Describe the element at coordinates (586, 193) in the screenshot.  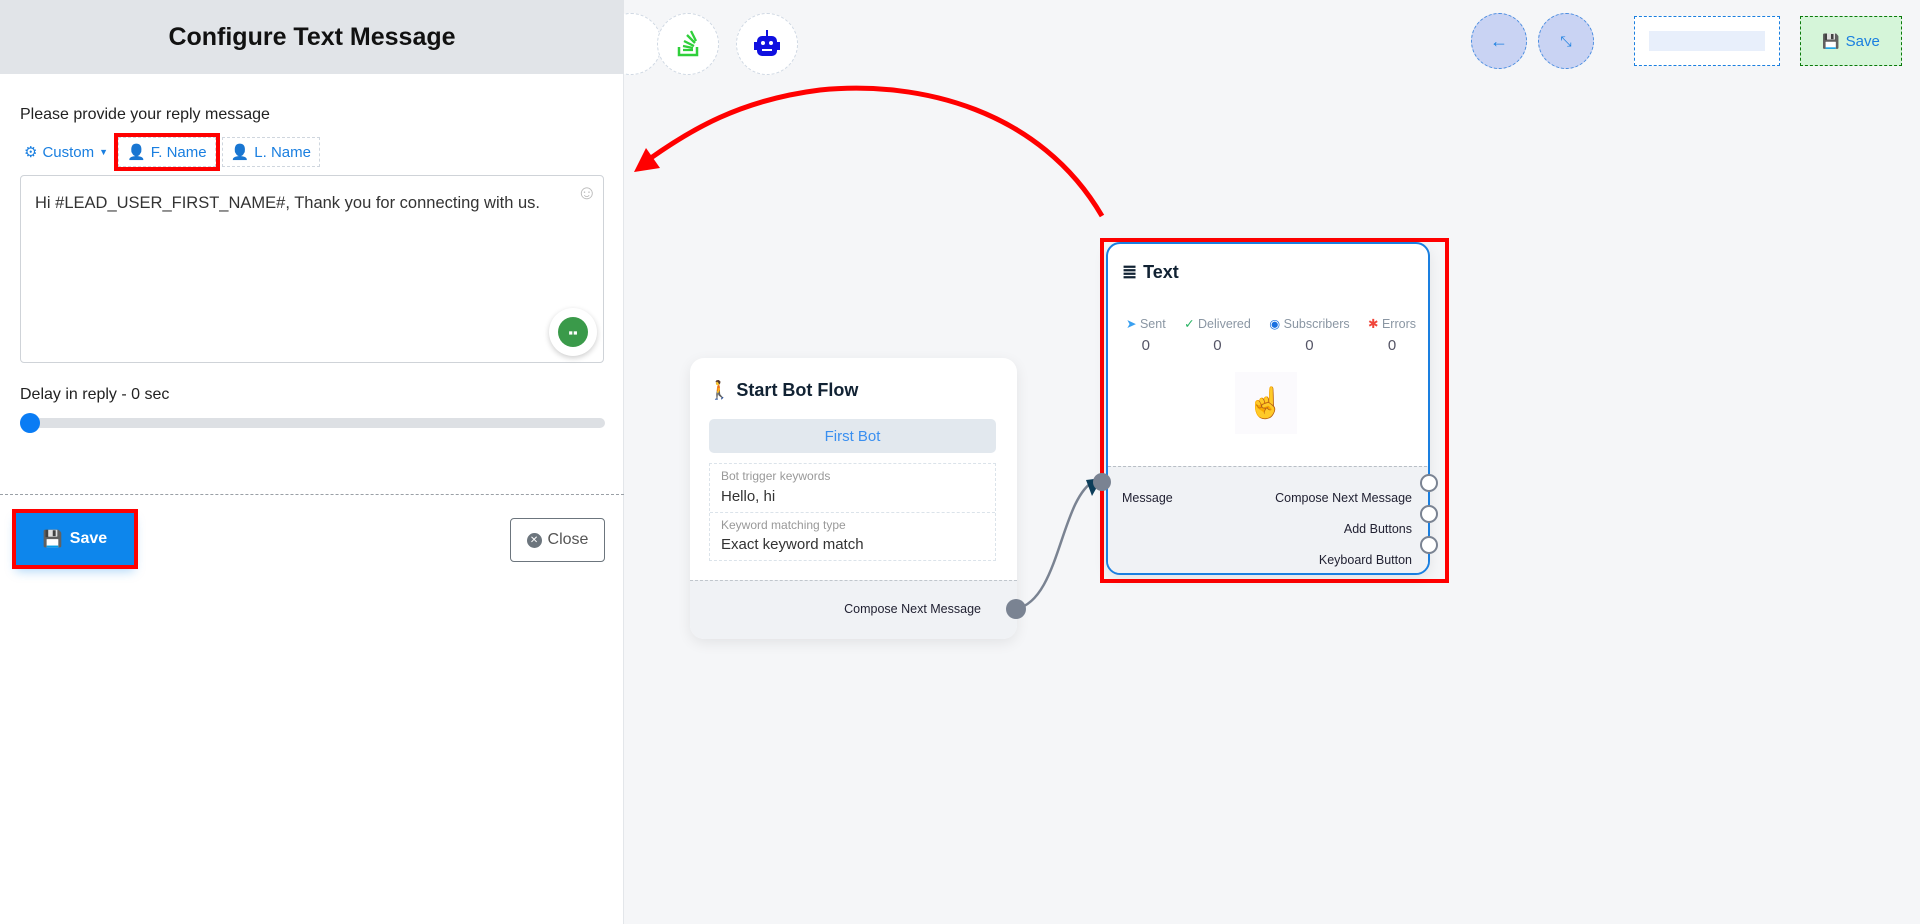
I see `emoji-icon: ☺` at that location.